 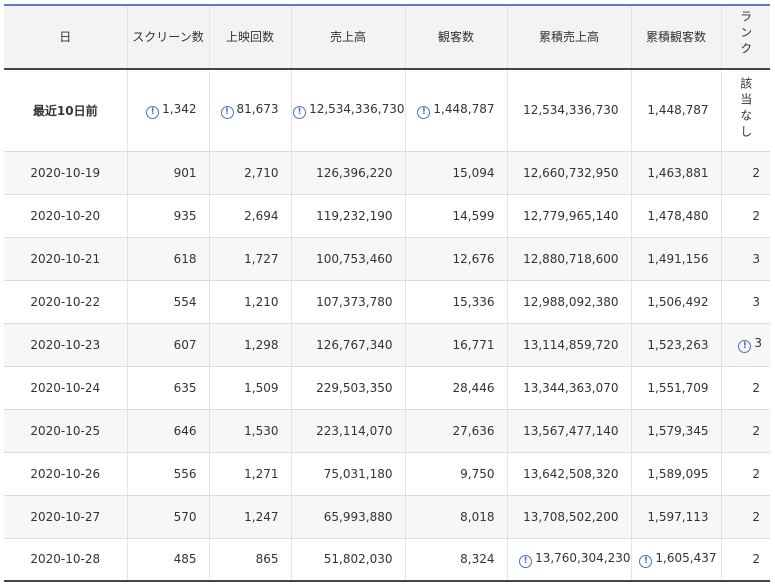 I want to click on rank-cell: 該当なし, so click(x=745, y=110).